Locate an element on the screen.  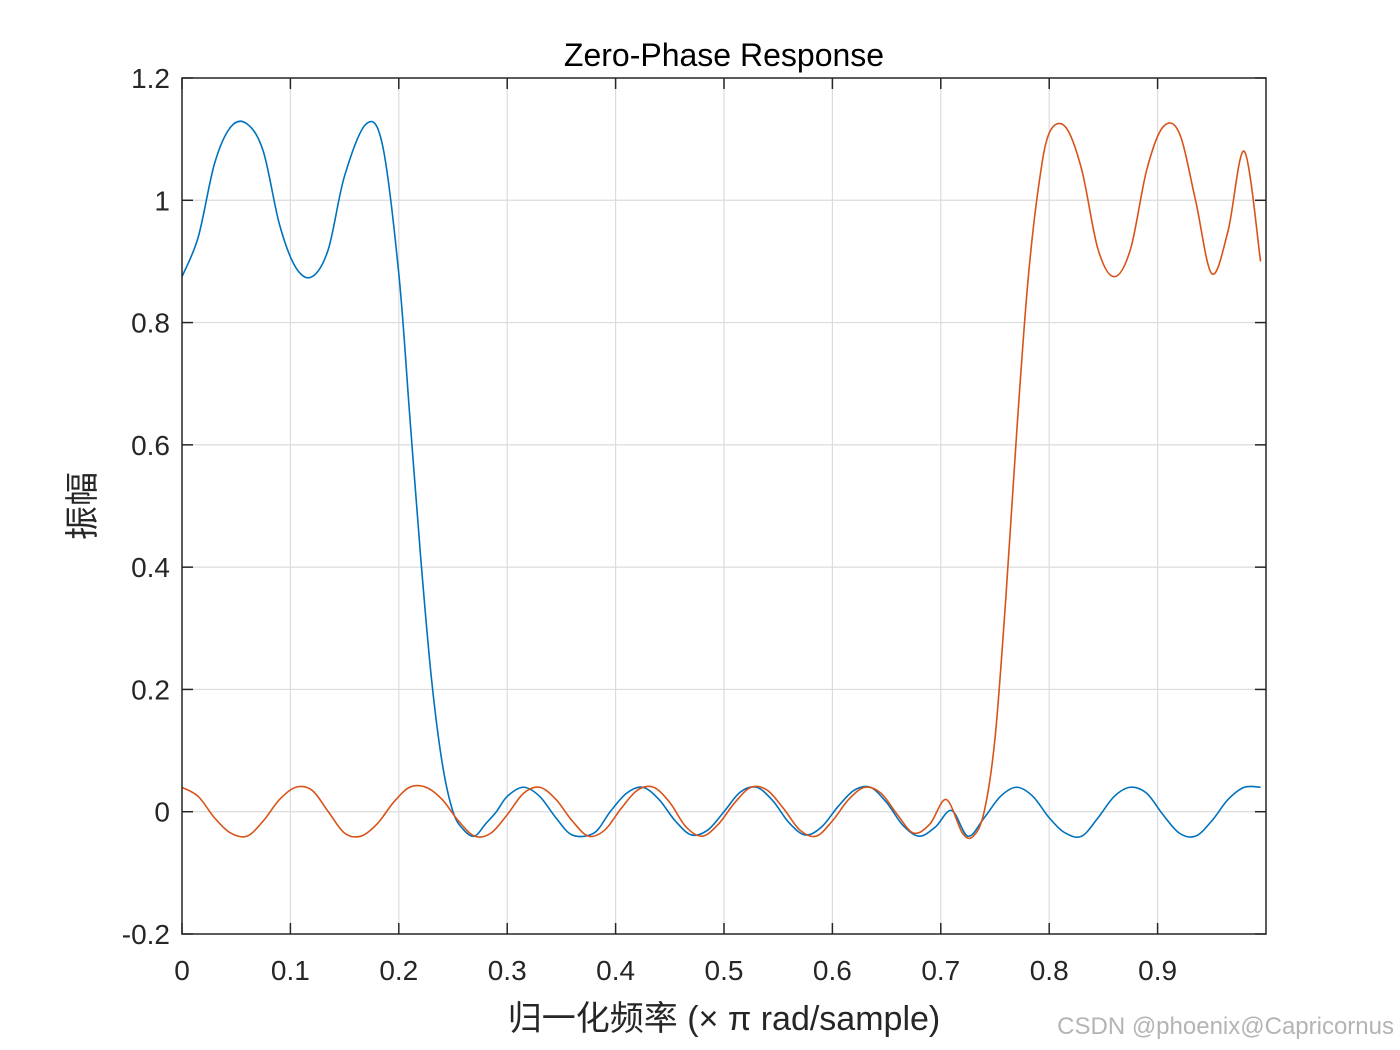
x-tick-label: 0.2 is located at coordinates (398, 970).